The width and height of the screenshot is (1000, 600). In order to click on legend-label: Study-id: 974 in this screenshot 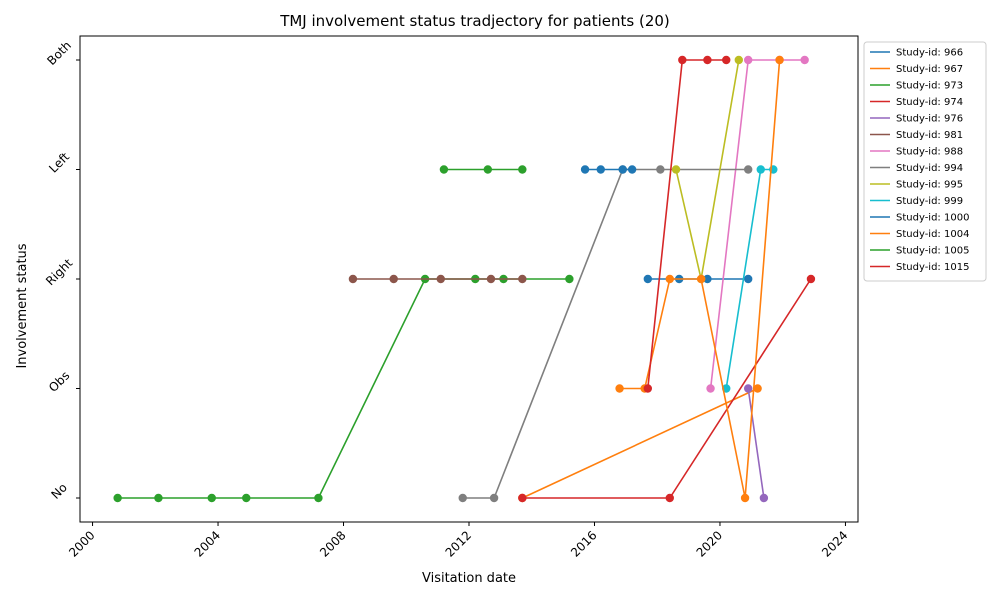, I will do `click(929, 102)`.